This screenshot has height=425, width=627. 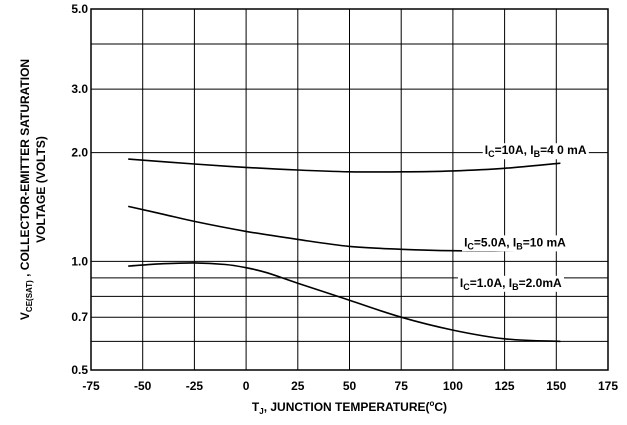 I want to click on annotation-label-2: IC=5.0A, IB=10 mA, so click(x=515, y=243).